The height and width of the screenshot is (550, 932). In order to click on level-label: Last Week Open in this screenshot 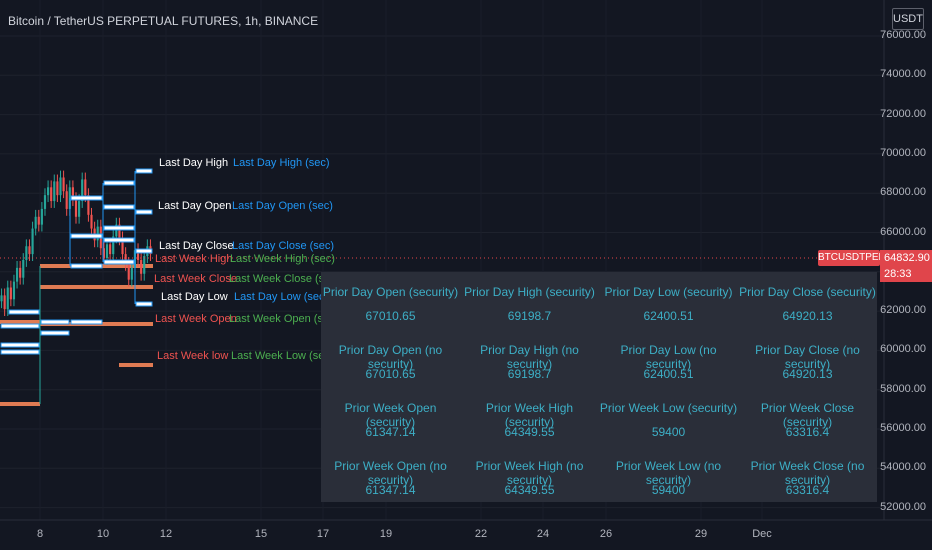, I will do `click(196, 319)`.